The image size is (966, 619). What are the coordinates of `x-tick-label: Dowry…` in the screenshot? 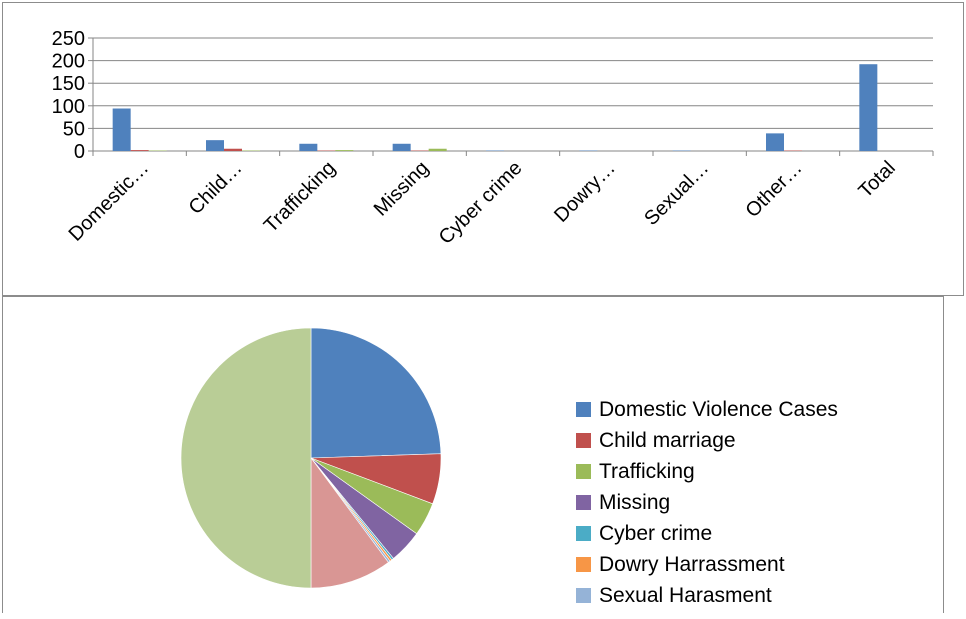 It's located at (585, 192).